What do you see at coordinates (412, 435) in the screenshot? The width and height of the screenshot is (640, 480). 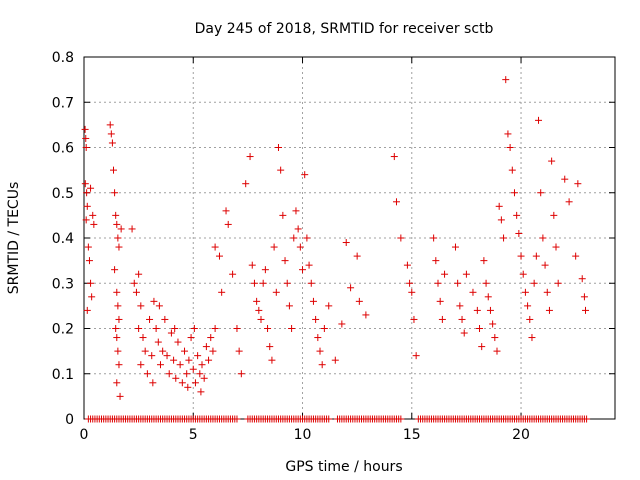 I see `x-tick-label: 15` at bounding box center [412, 435].